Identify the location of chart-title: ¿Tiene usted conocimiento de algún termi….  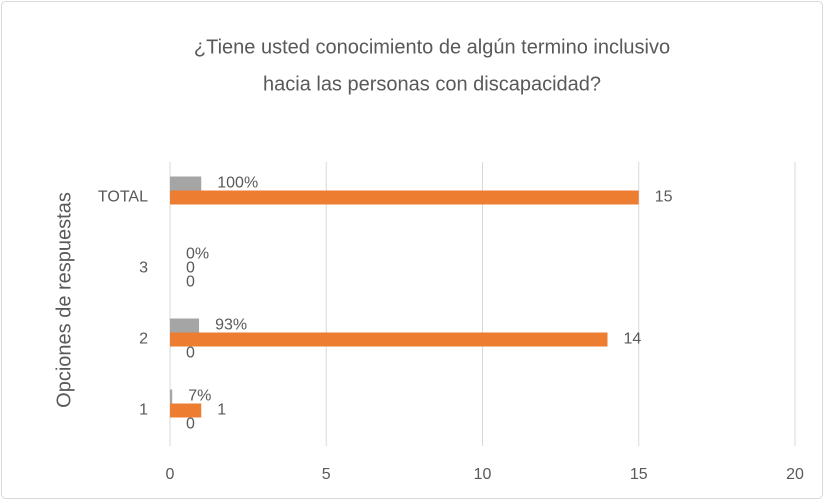
(432, 47).